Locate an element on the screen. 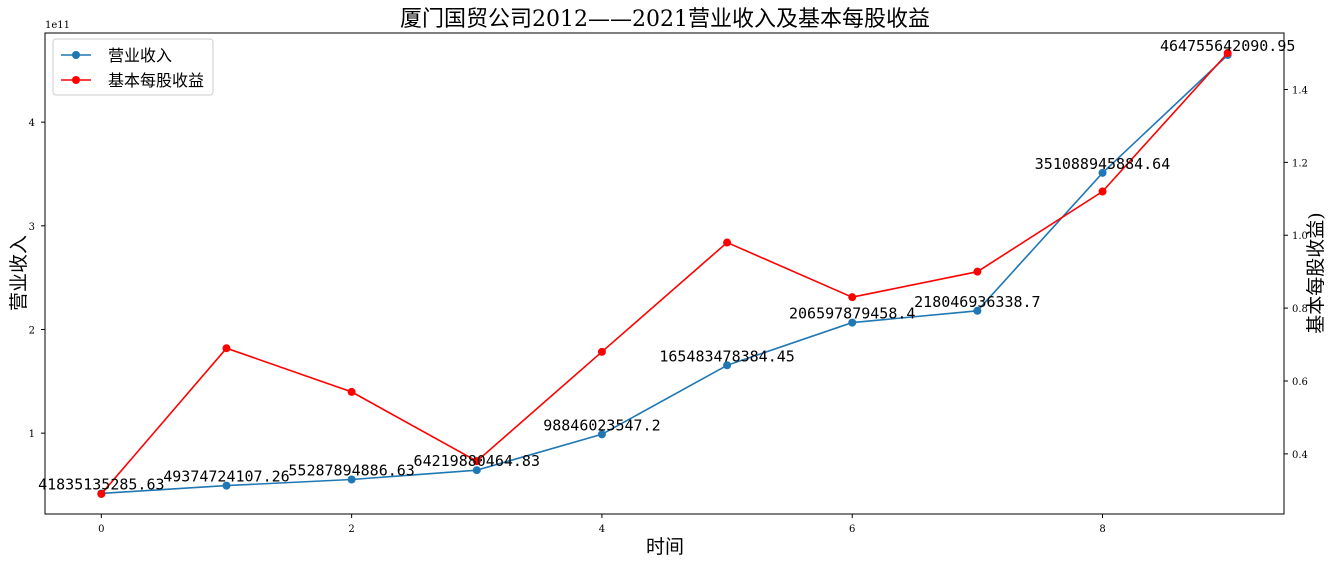  x-tick-label: 8 is located at coordinates (1102, 529).